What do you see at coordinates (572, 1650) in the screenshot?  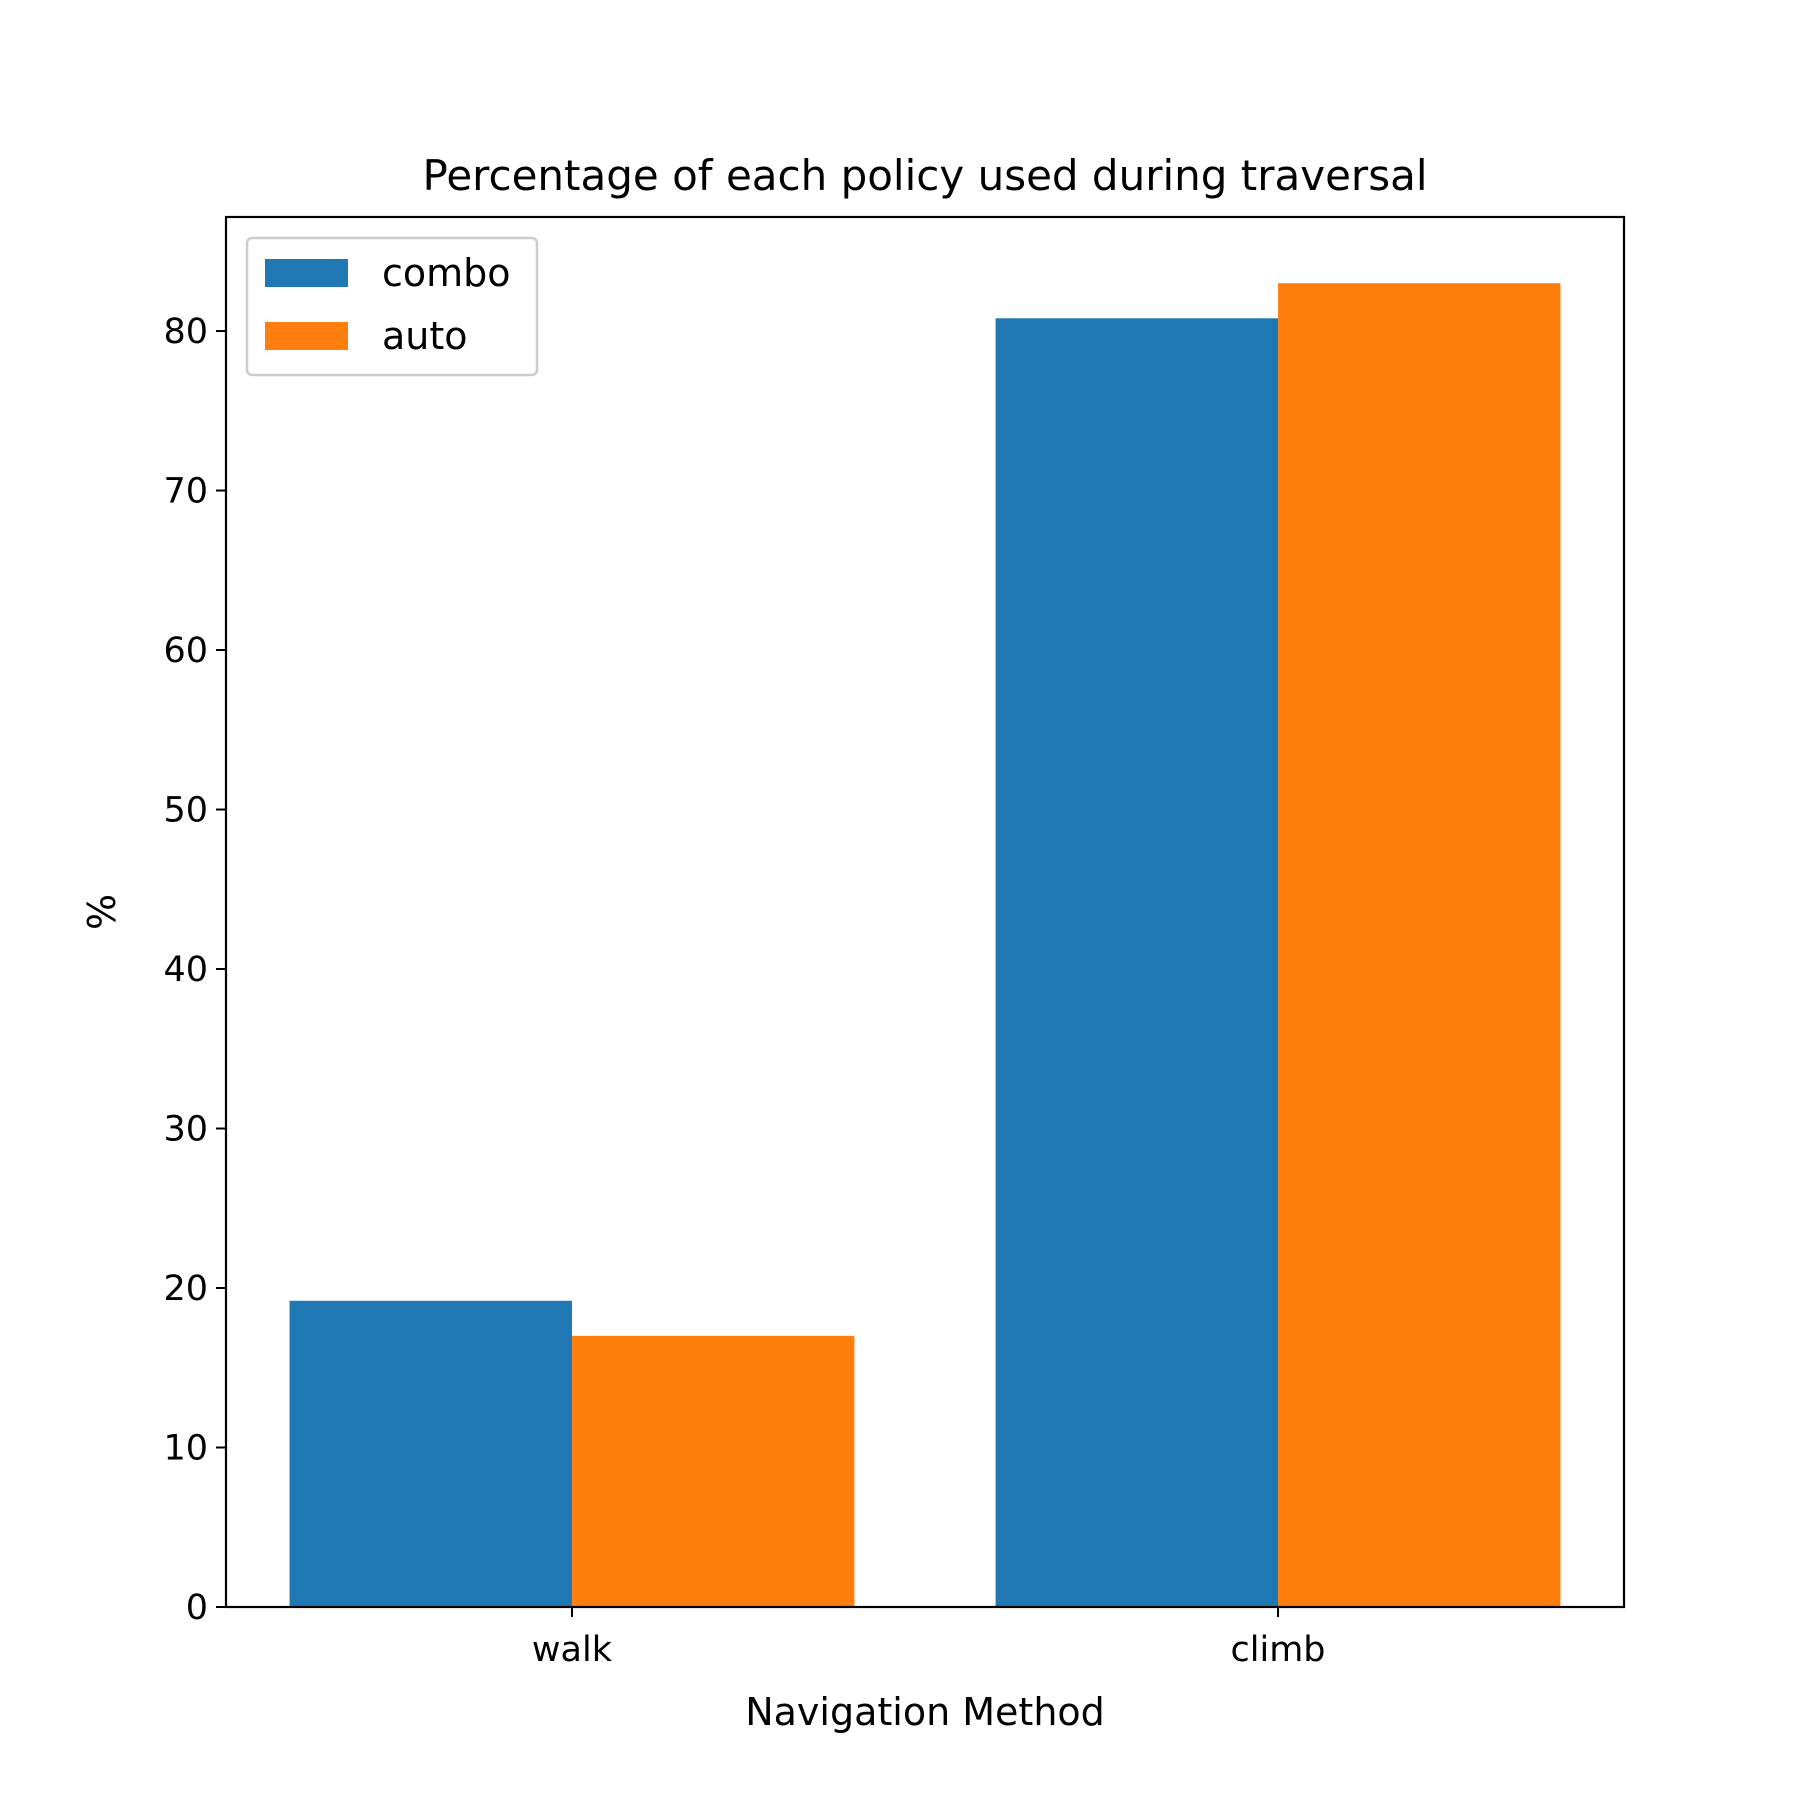 I see `x-tick-label-walk: walk` at bounding box center [572, 1650].